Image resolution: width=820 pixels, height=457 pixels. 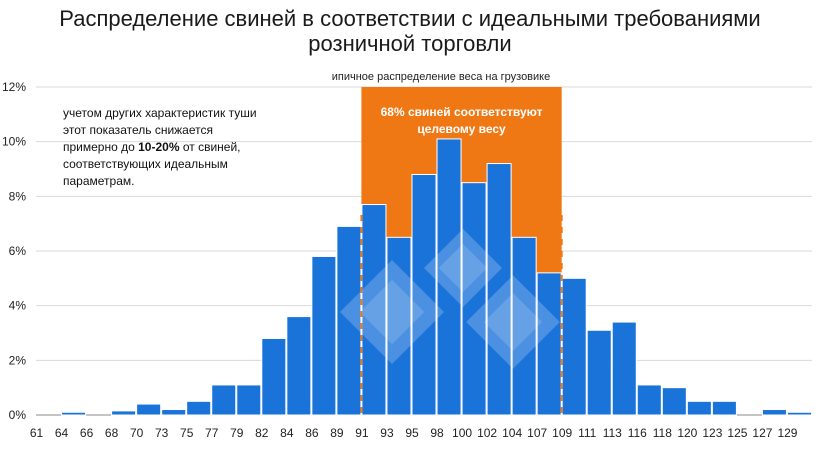 What do you see at coordinates (587, 433) in the screenshot?
I see `x-tick-label: 111` at bounding box center [587, 433].